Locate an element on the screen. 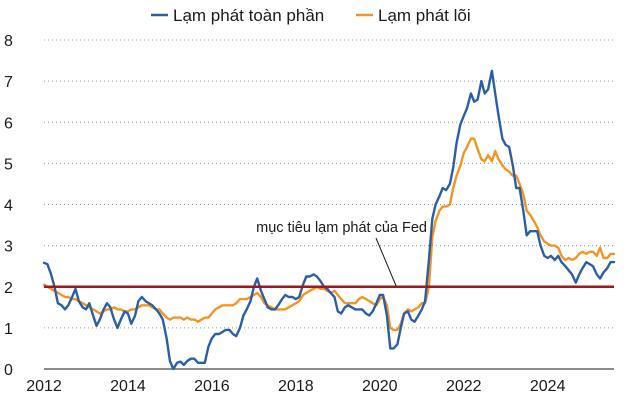  y-tick-label: 2 is located at coordinates (8, 288).